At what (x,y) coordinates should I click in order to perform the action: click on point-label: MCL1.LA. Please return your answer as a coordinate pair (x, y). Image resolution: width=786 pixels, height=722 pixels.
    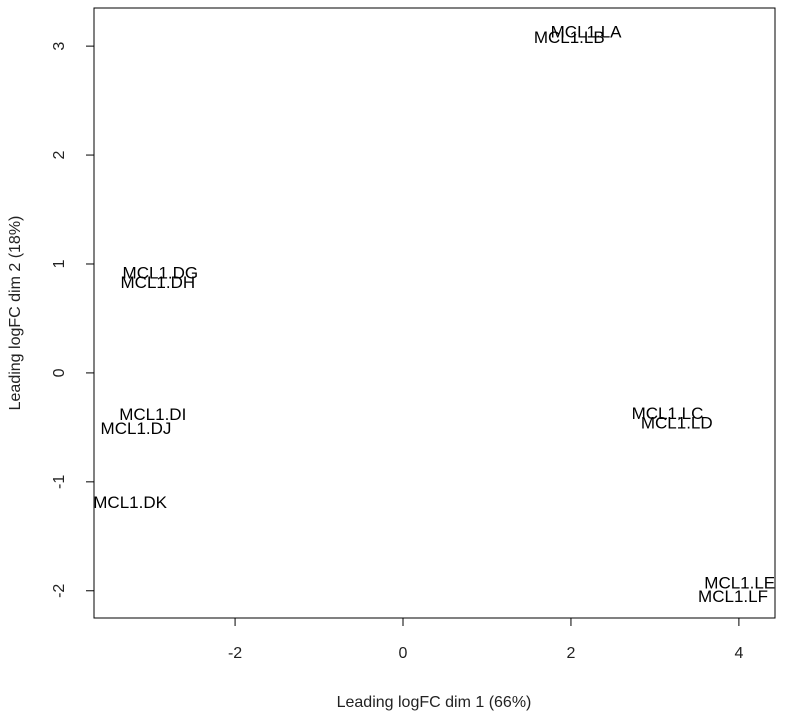
    Looking at the image, I should click on (587, 32).